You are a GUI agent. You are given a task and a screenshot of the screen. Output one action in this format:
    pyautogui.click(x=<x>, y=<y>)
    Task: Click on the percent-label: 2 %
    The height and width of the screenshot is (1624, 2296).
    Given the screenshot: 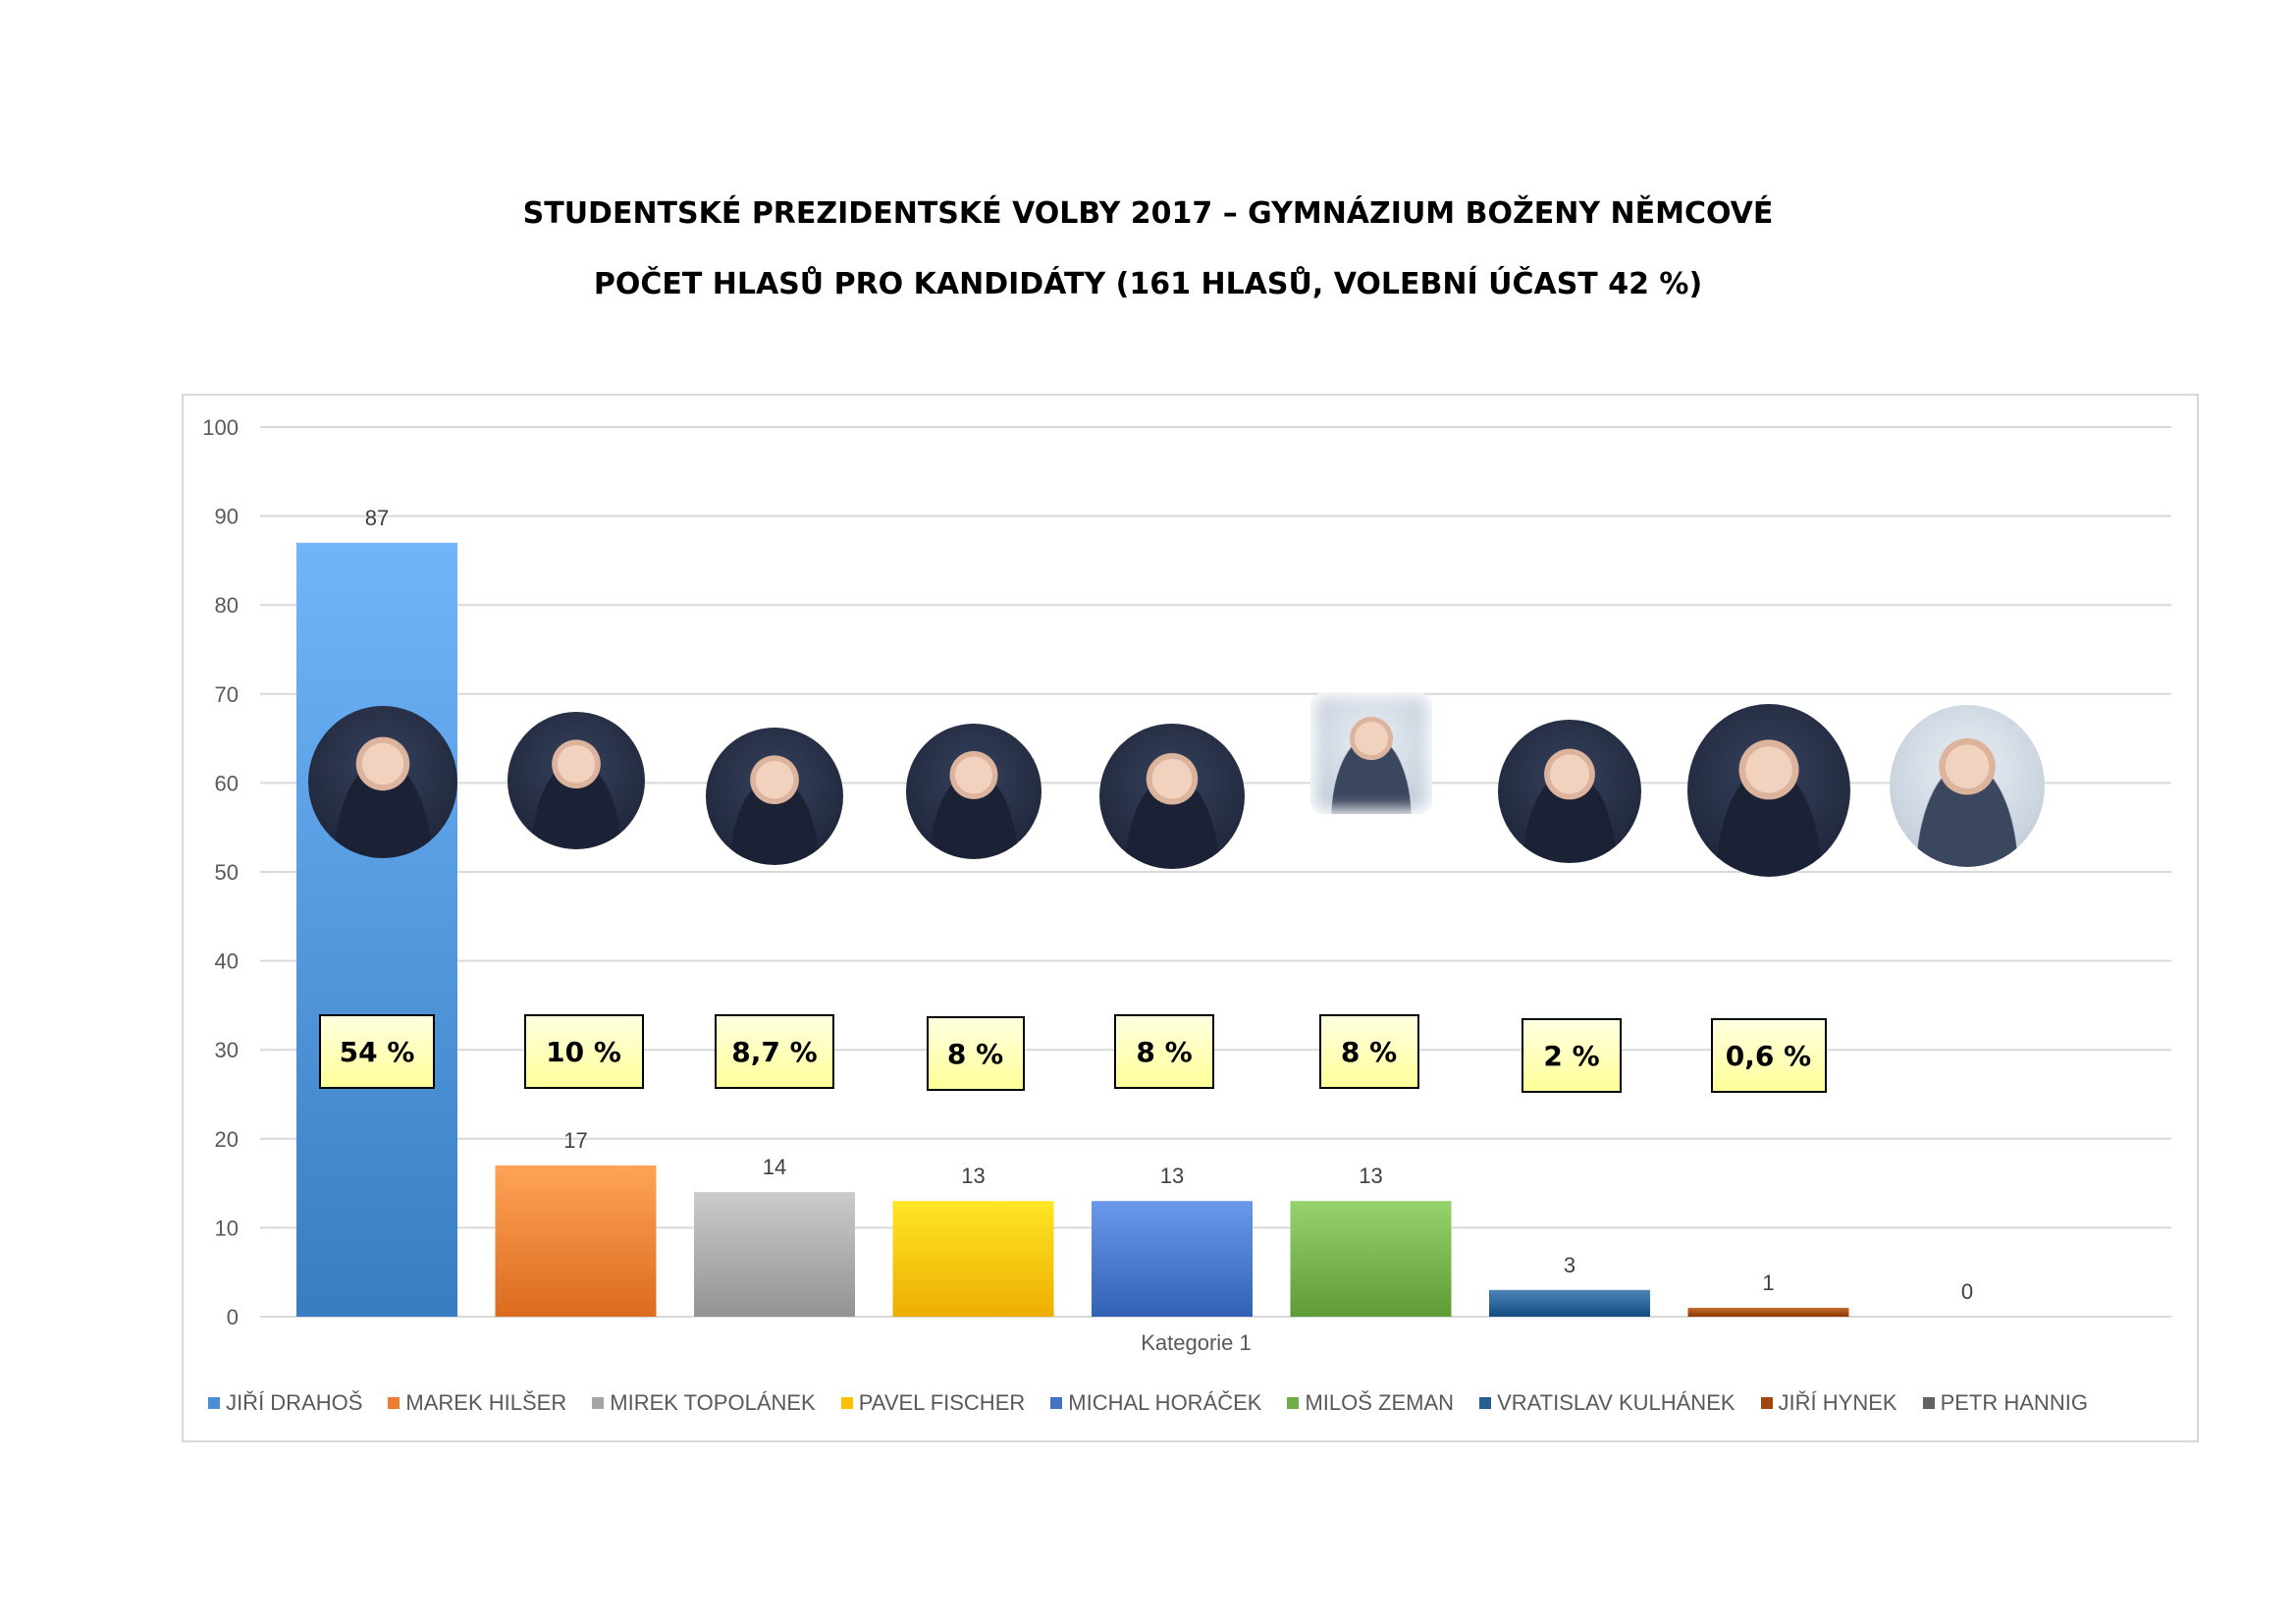 What is the action you would take?
    pyautogui.click(x=1572, y=1055)
    